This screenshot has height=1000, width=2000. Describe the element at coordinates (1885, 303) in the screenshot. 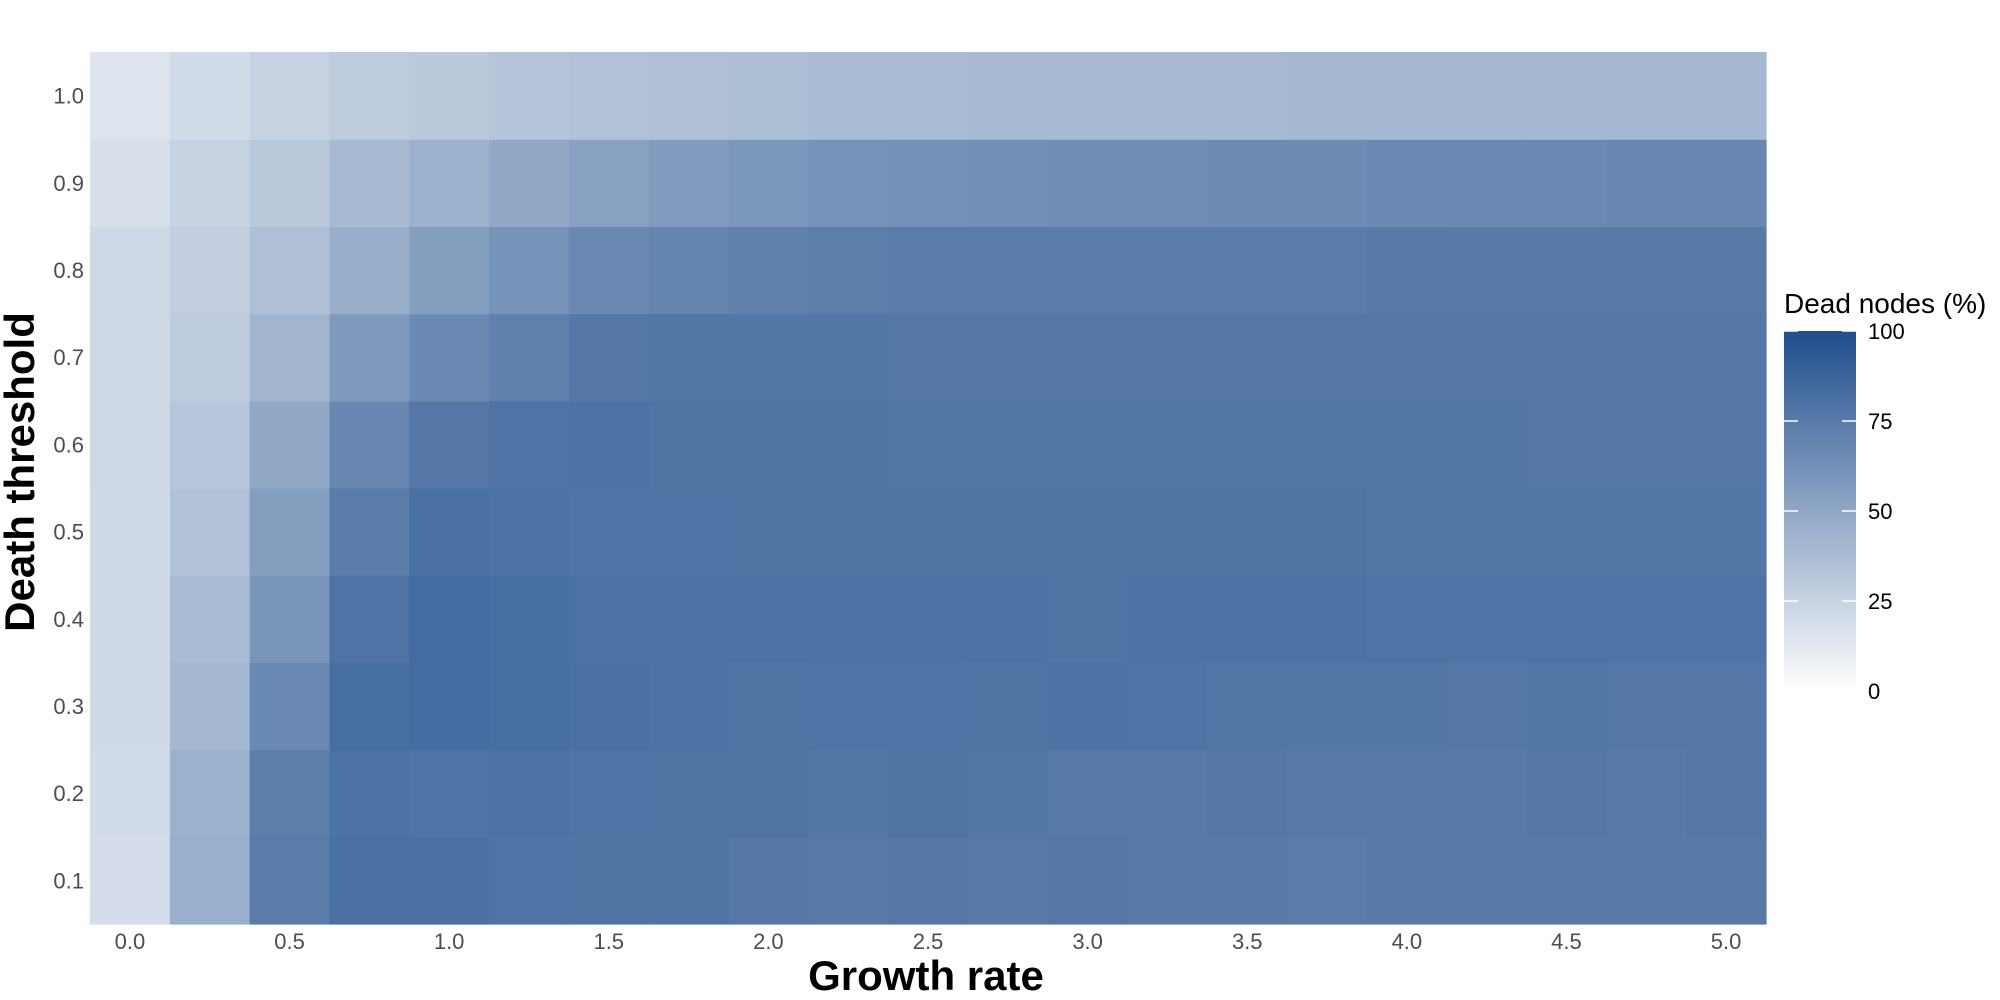

I see `legend-title: Dead nodes (%)` at that location.